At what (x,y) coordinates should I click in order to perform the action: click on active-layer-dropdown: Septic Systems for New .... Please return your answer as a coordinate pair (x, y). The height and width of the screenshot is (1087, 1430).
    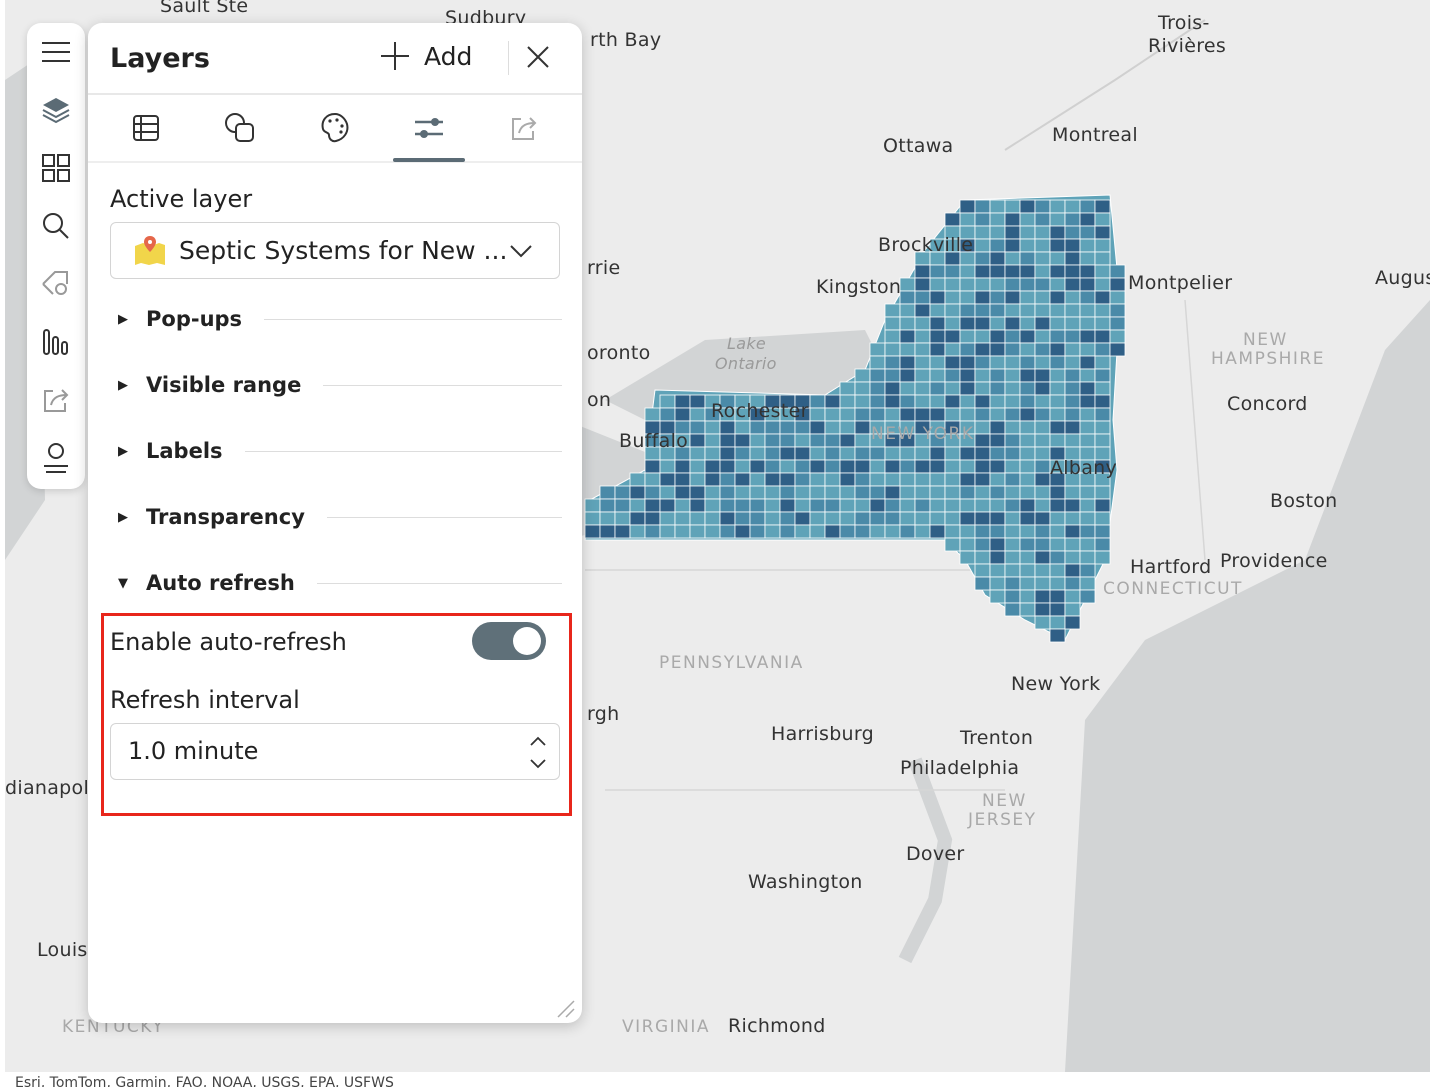
    Looking at the image, I should click on (335, 250).